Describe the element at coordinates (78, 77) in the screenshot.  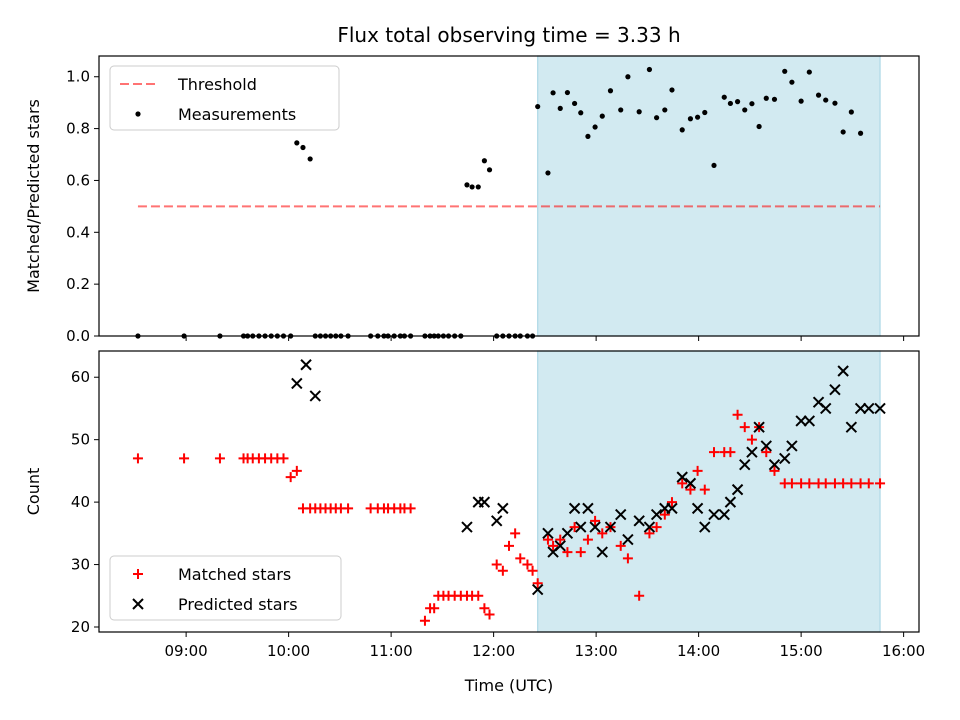
I see `y-tick-label: 1.0` at that location.